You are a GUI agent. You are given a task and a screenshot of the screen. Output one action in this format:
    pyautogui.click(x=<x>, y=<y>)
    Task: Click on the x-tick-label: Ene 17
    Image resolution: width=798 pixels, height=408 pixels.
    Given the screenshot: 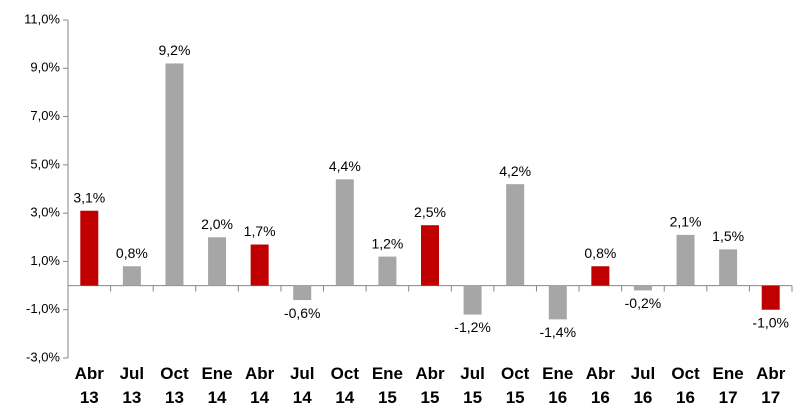 What is the action you would take?
    pyautogui.click(x=728, y=385)
    